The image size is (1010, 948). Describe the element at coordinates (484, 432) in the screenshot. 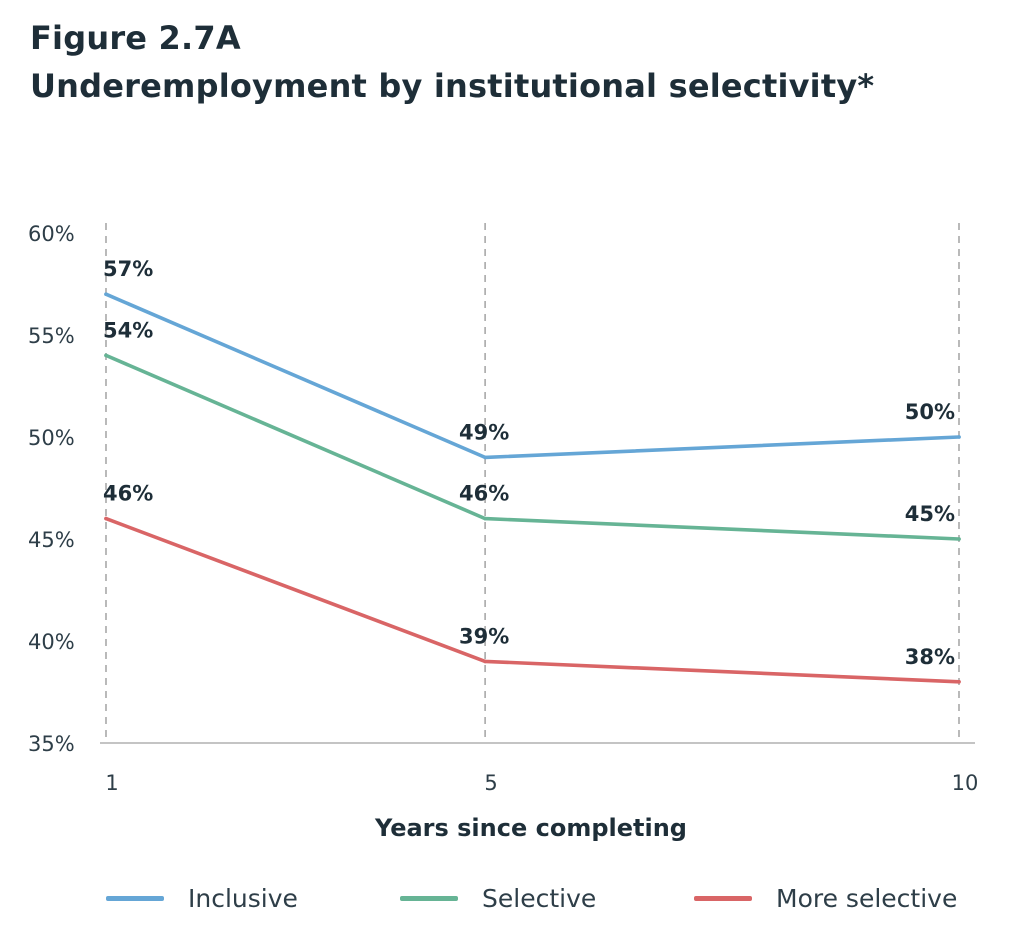

I see `data-label: 49%` at that location.